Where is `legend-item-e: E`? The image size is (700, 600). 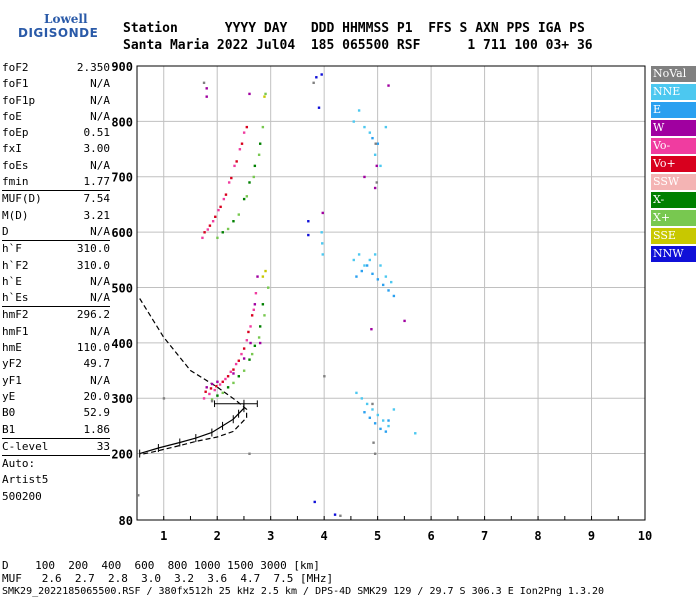
legend-item-e: E is located at coordinates (673, 110).